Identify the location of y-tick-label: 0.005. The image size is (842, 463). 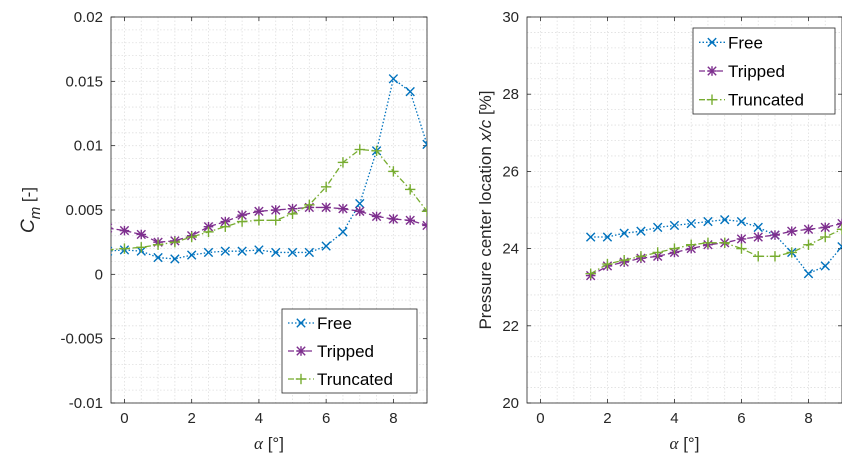
(84, 210).